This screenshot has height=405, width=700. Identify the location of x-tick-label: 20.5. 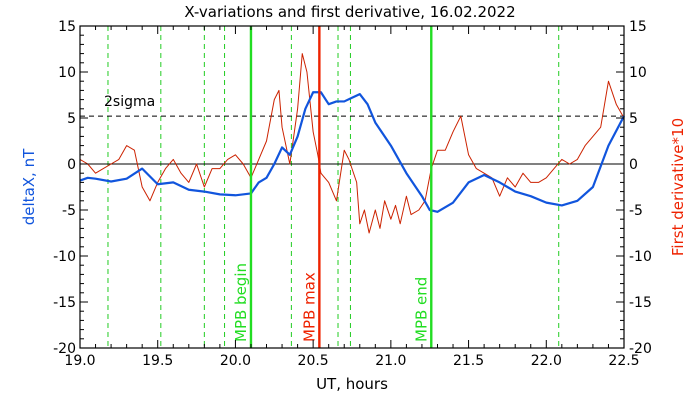
(313, 361).